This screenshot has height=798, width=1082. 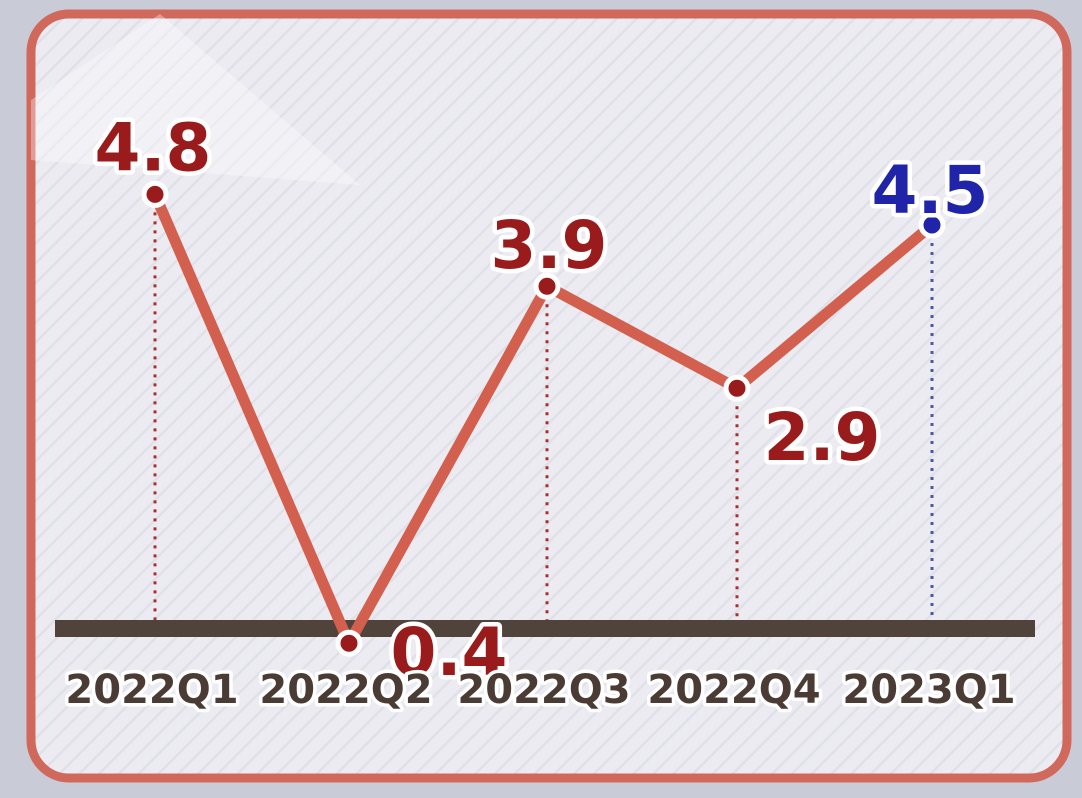 What do you see at coordinates (547, 286) in the screenshot?
I see `data-point-2022Q3` at bounding box center [547, 286].